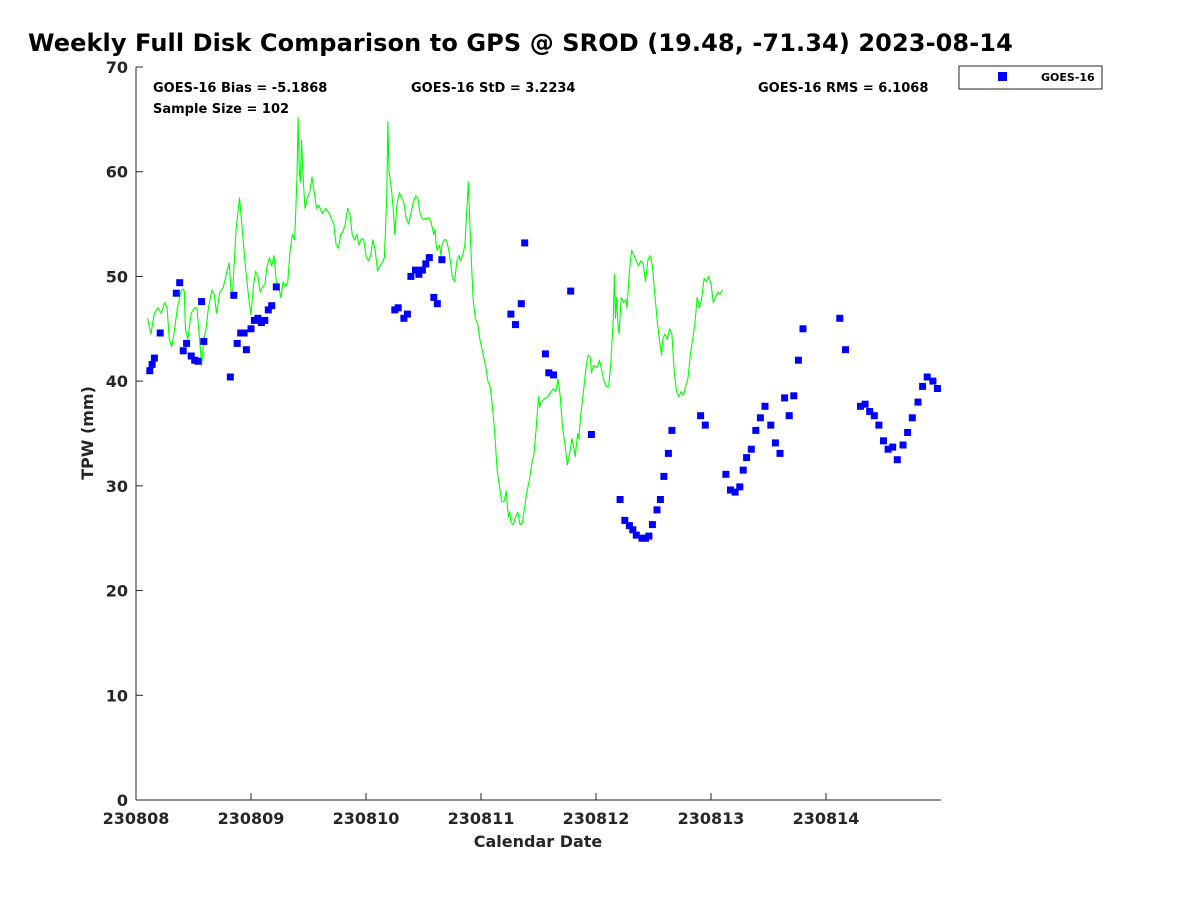 The image size is (1200, 900). What do you see at coordinates (117, 172) in the screenshot?
I see `y-tick-label: 60` at bounding box center [117, 172].